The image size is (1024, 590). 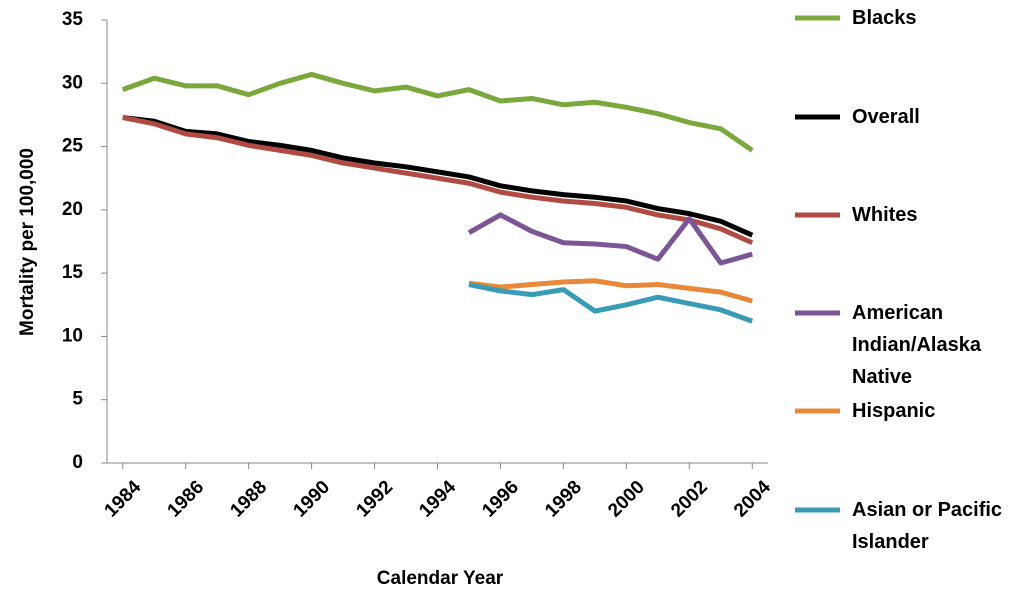 I want to click on legend-label: Whites, so click(x=885, y=215).